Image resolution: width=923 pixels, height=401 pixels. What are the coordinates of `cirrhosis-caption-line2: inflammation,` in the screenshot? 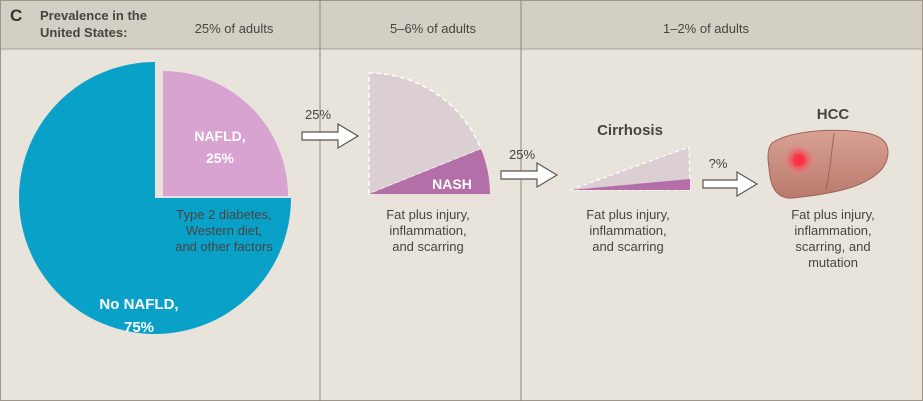 It's located at (627, 230).